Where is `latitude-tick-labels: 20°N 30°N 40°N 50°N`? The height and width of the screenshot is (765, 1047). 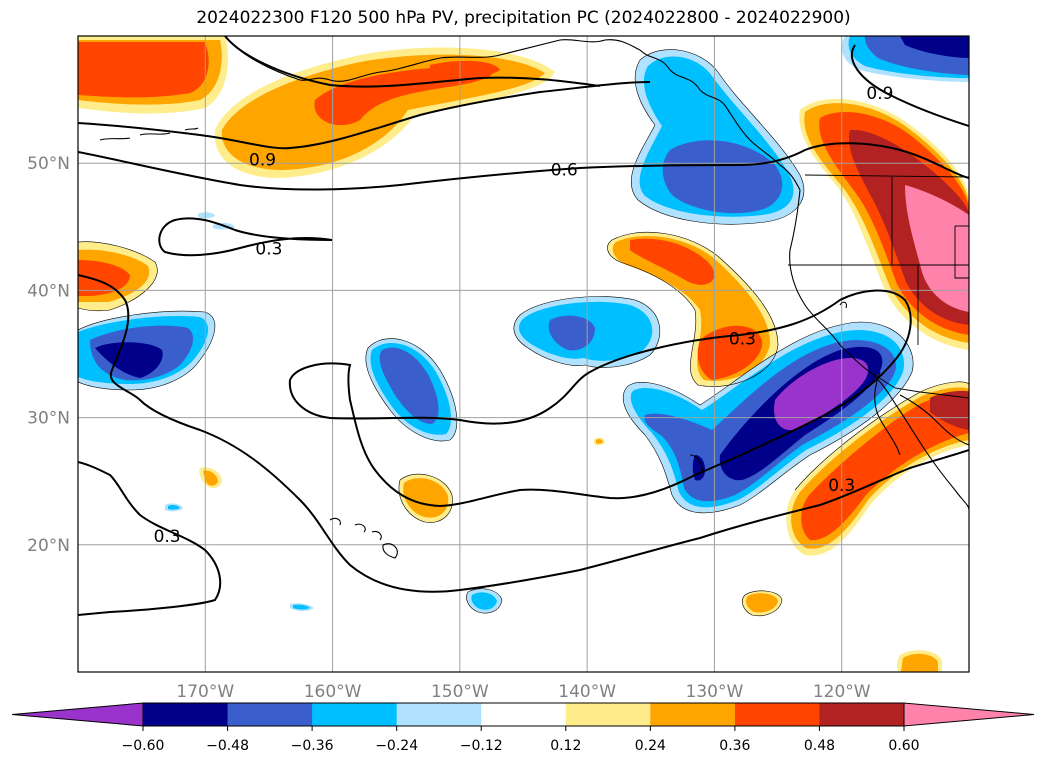
latitude-tick-labels: 20°N 30°N 40°N 50°N is located at coordinates (48, 355).